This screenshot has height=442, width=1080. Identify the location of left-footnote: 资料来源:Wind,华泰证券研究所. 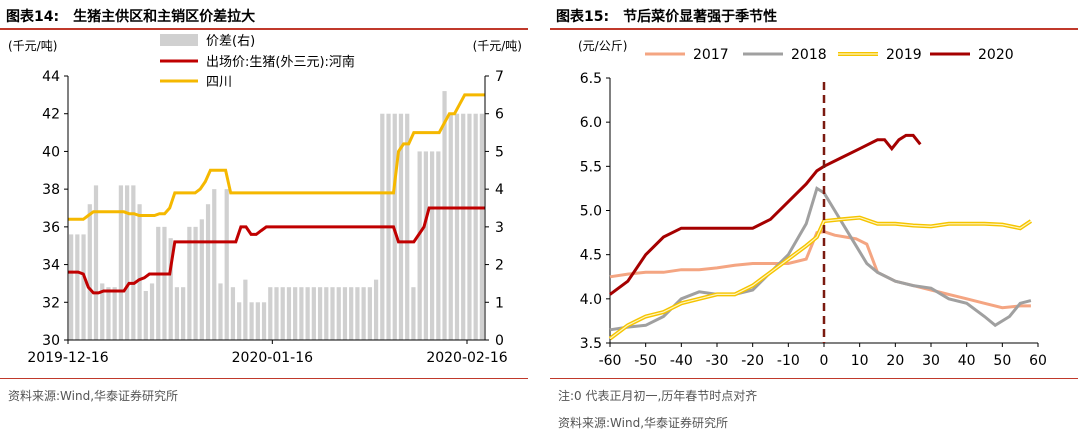
(93, 396).